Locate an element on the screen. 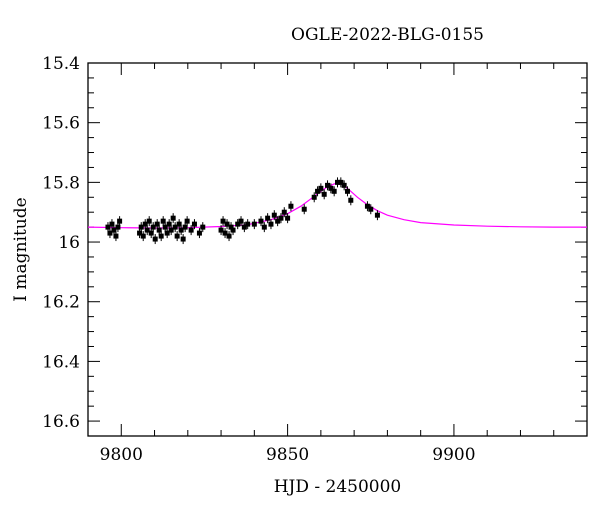  y-tick-label: 16.4 is located at coordinates (61, 362).